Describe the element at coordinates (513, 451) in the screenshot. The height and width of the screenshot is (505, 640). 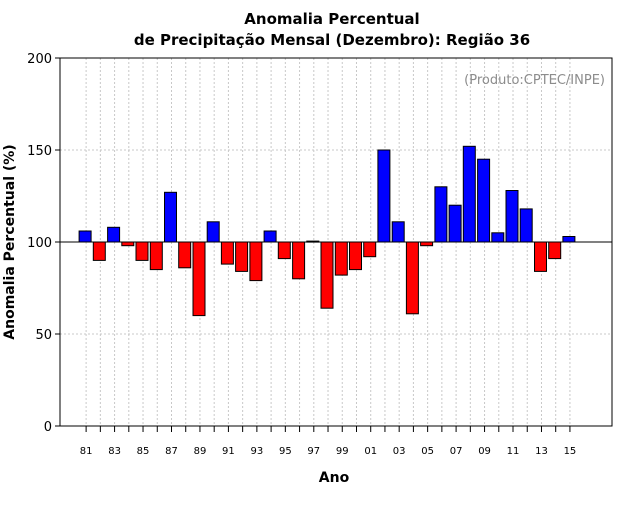
I see `x-tick-label: 11` at that location.